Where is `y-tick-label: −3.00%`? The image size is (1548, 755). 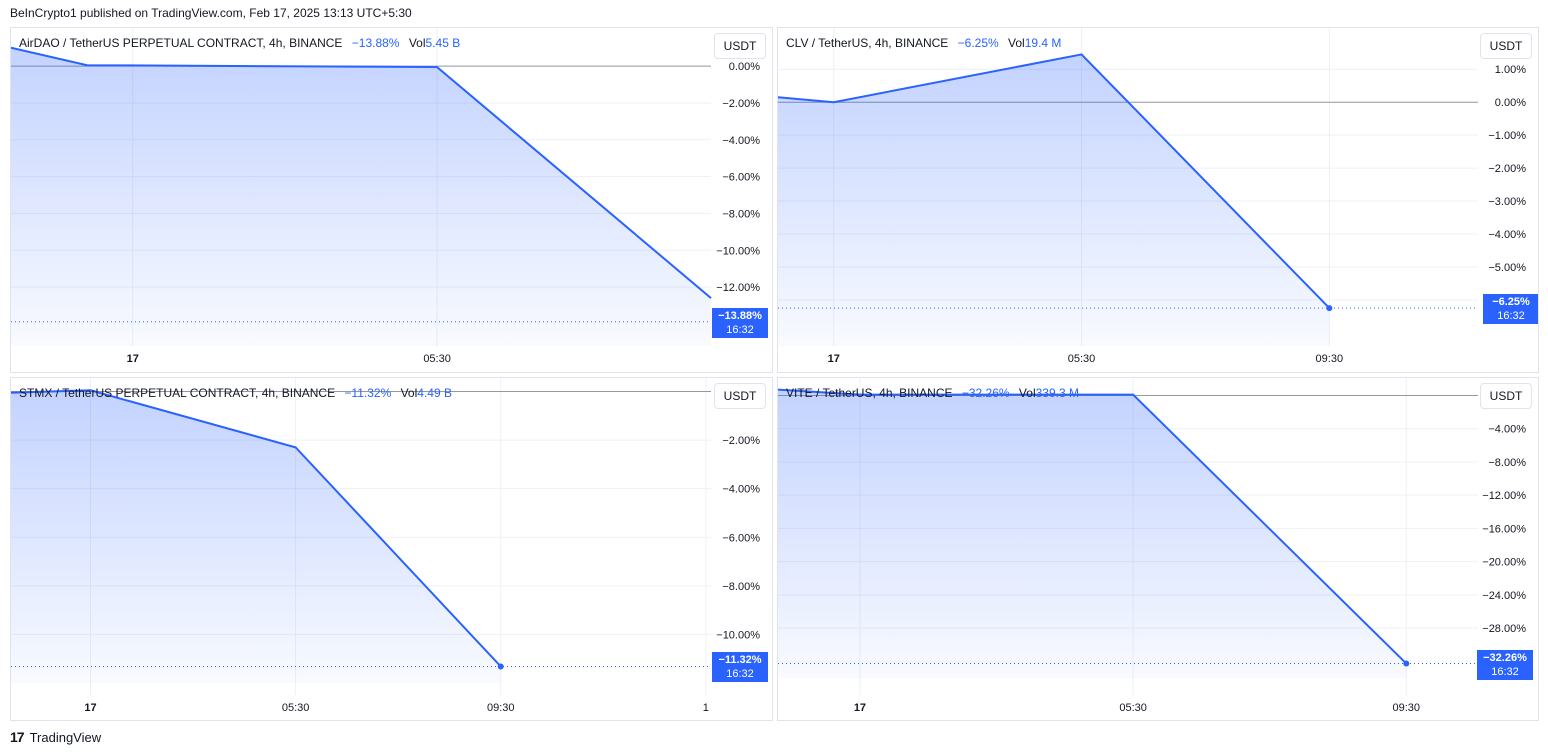
y-tick-label: −3.00% is located at coordinates (1507, 202).